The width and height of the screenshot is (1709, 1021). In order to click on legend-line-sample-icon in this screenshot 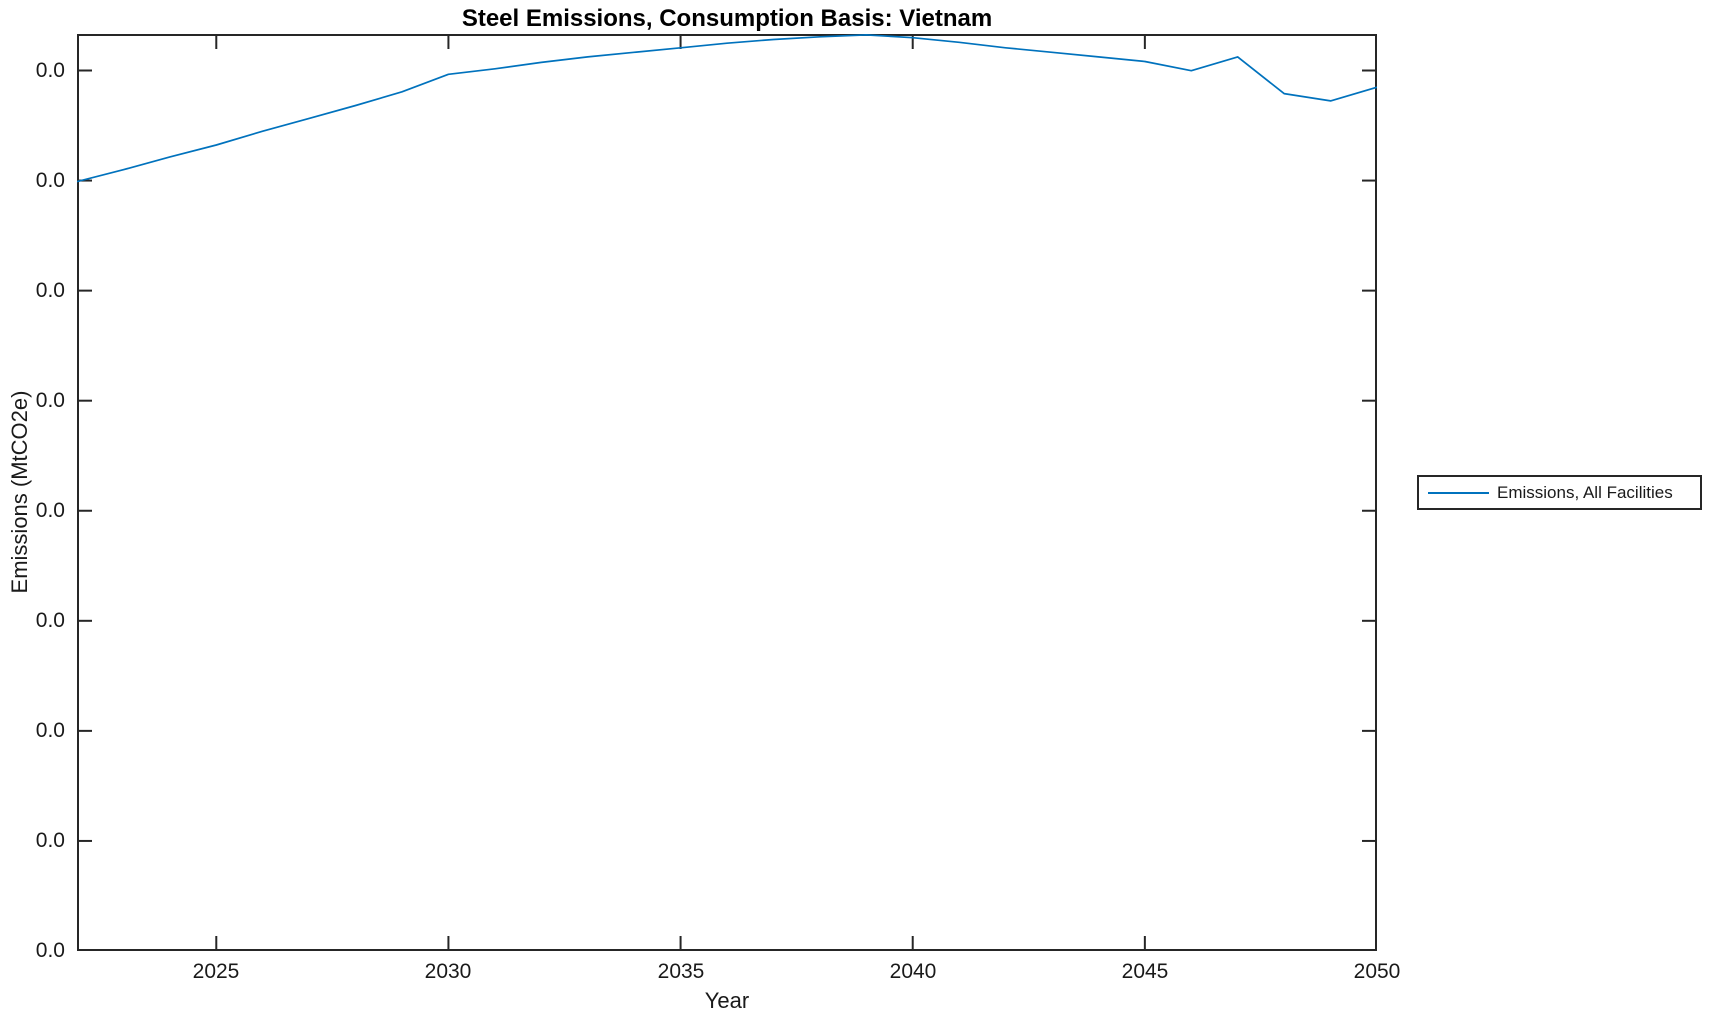, I will do `click(1458, 492)`.